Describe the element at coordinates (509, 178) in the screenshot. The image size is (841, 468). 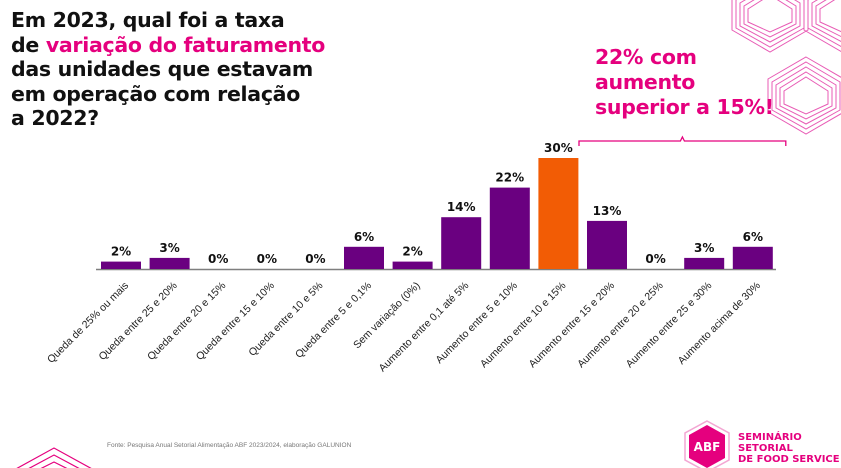
I see `data-label: 22%` at that location.